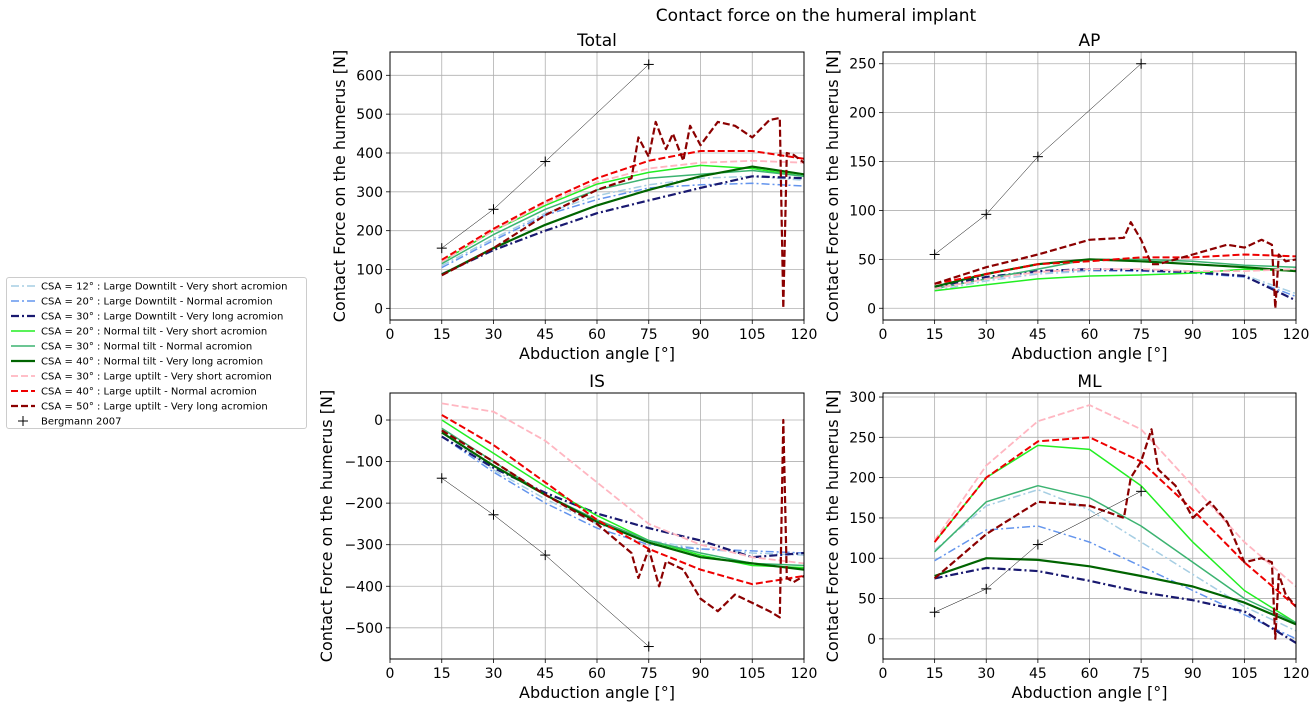 The height and width of the screenshot is (709, 1316). I want to click on figure-title: Contact force on the humeral implant, so click(816, 16).